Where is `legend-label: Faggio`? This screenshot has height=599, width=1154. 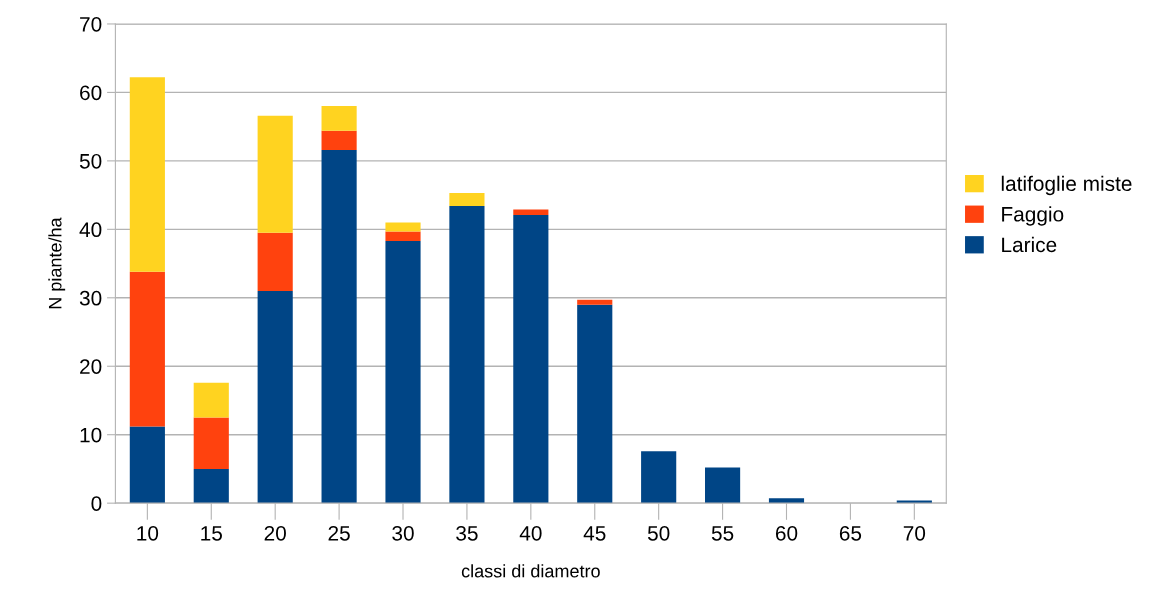
legend-label: Faggio is located at coordinates (1033, 216).